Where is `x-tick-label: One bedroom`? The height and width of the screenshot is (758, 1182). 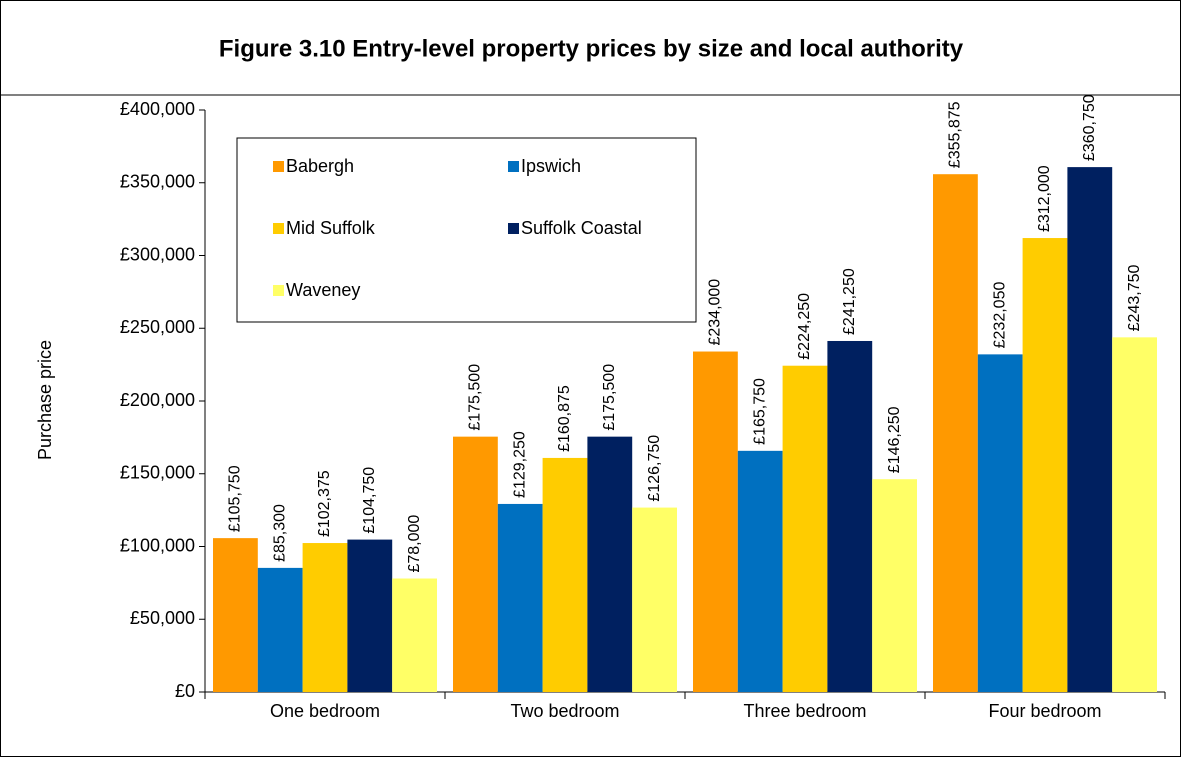 x-tick-label: One bedroom is located at coordinates (325, 711).